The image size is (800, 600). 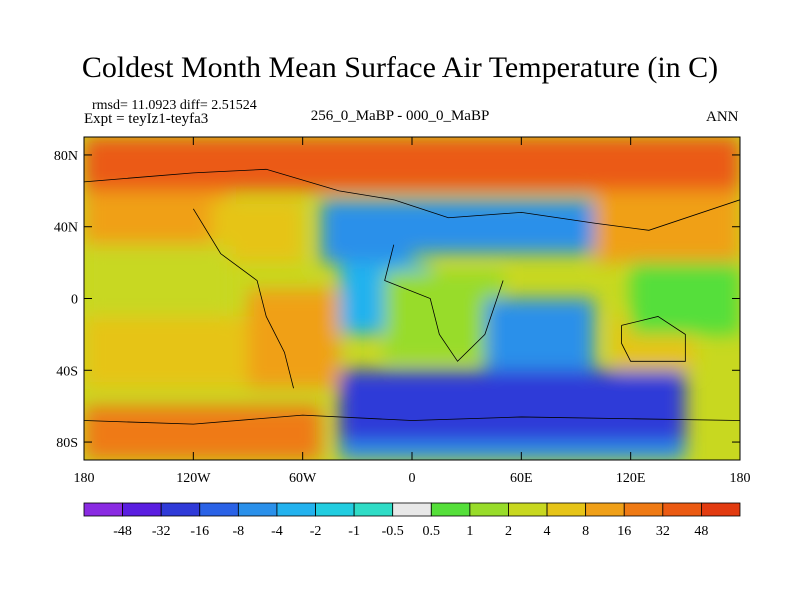 What do you see at coordinates (444, 316) in the screenshot?
I see `region-africa` at bounding box center [444, 316].